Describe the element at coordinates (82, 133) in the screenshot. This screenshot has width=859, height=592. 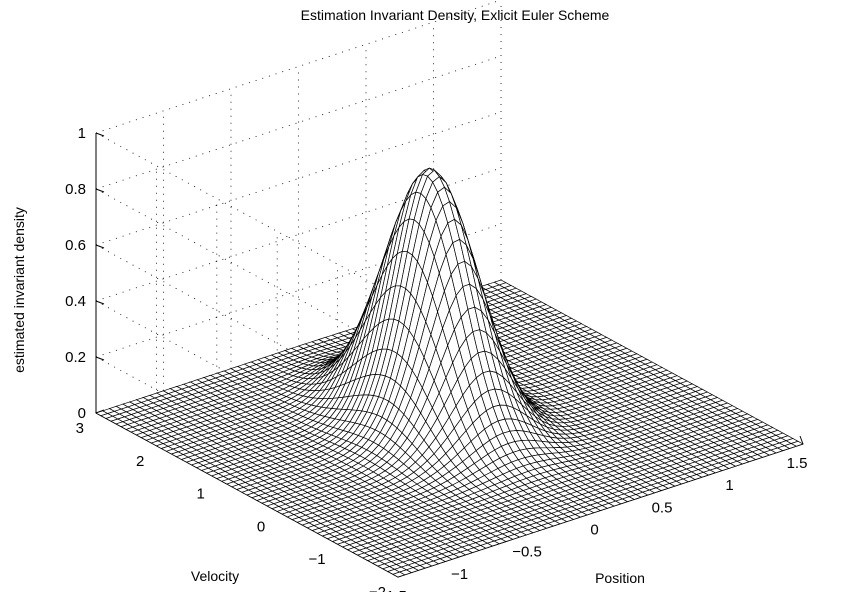
I see `z-tick-label: 1` at that location.